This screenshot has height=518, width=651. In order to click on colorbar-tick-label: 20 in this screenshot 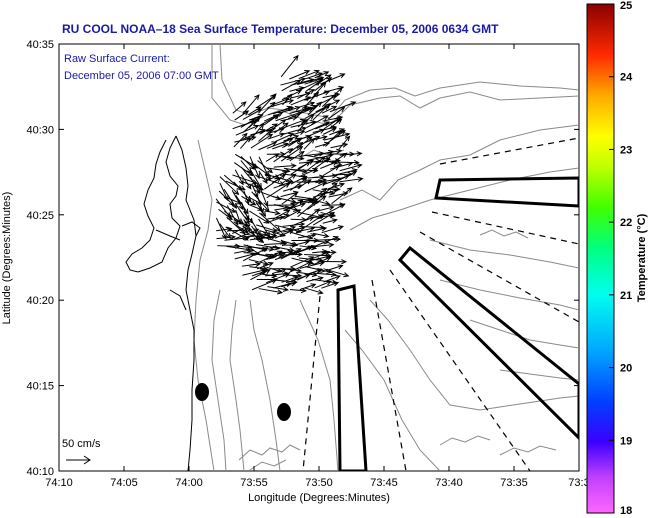, I will do `click(626, 369)`.